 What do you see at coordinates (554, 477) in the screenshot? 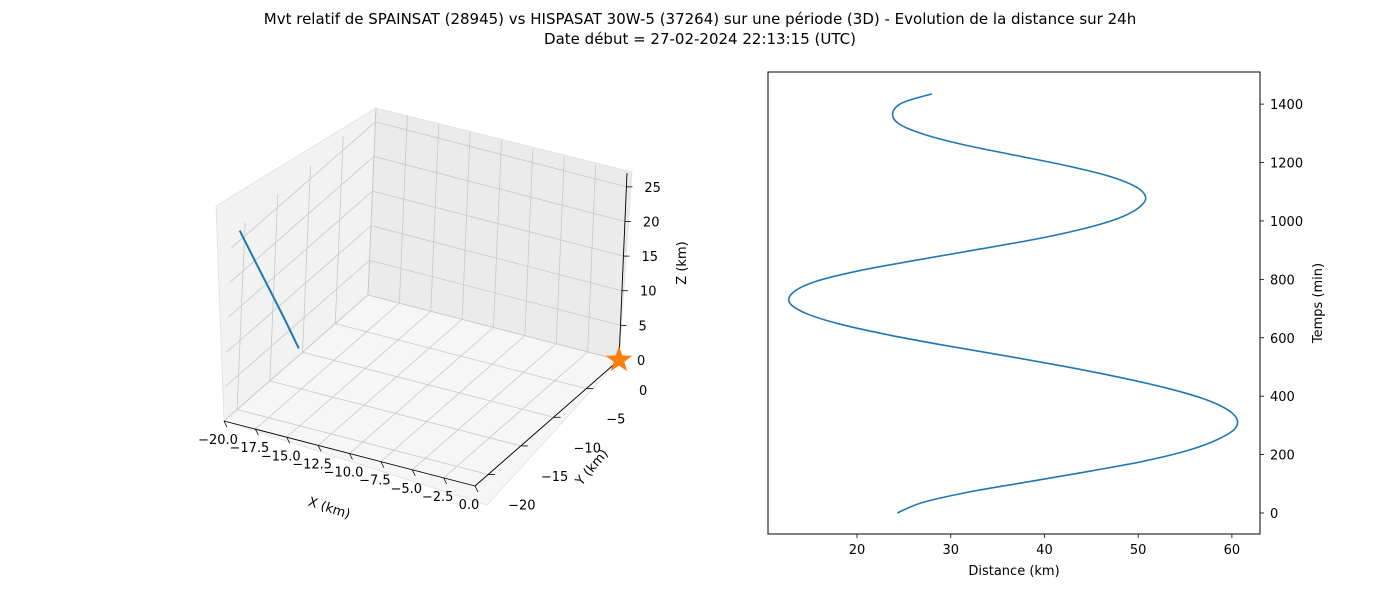
I see `y-tick-label: −15` at bounding box center [554, 477].